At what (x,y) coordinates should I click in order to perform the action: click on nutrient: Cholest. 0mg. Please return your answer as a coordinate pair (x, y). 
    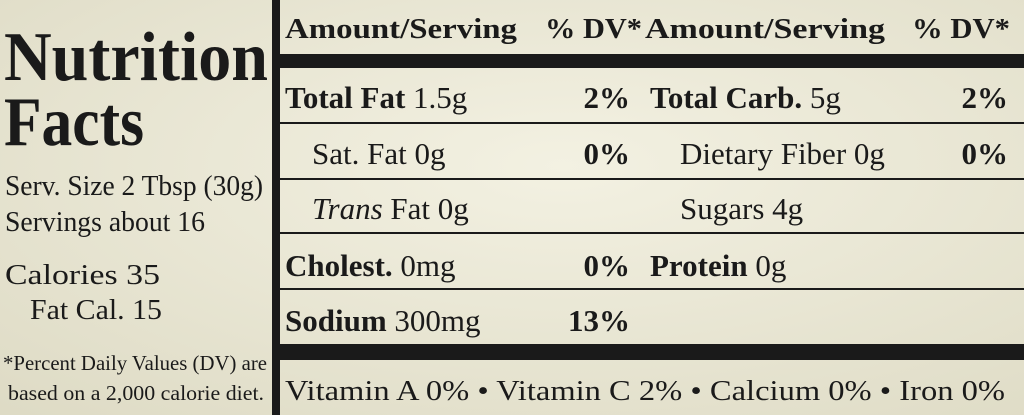
    Looking at the image, I should click on (370, 265).